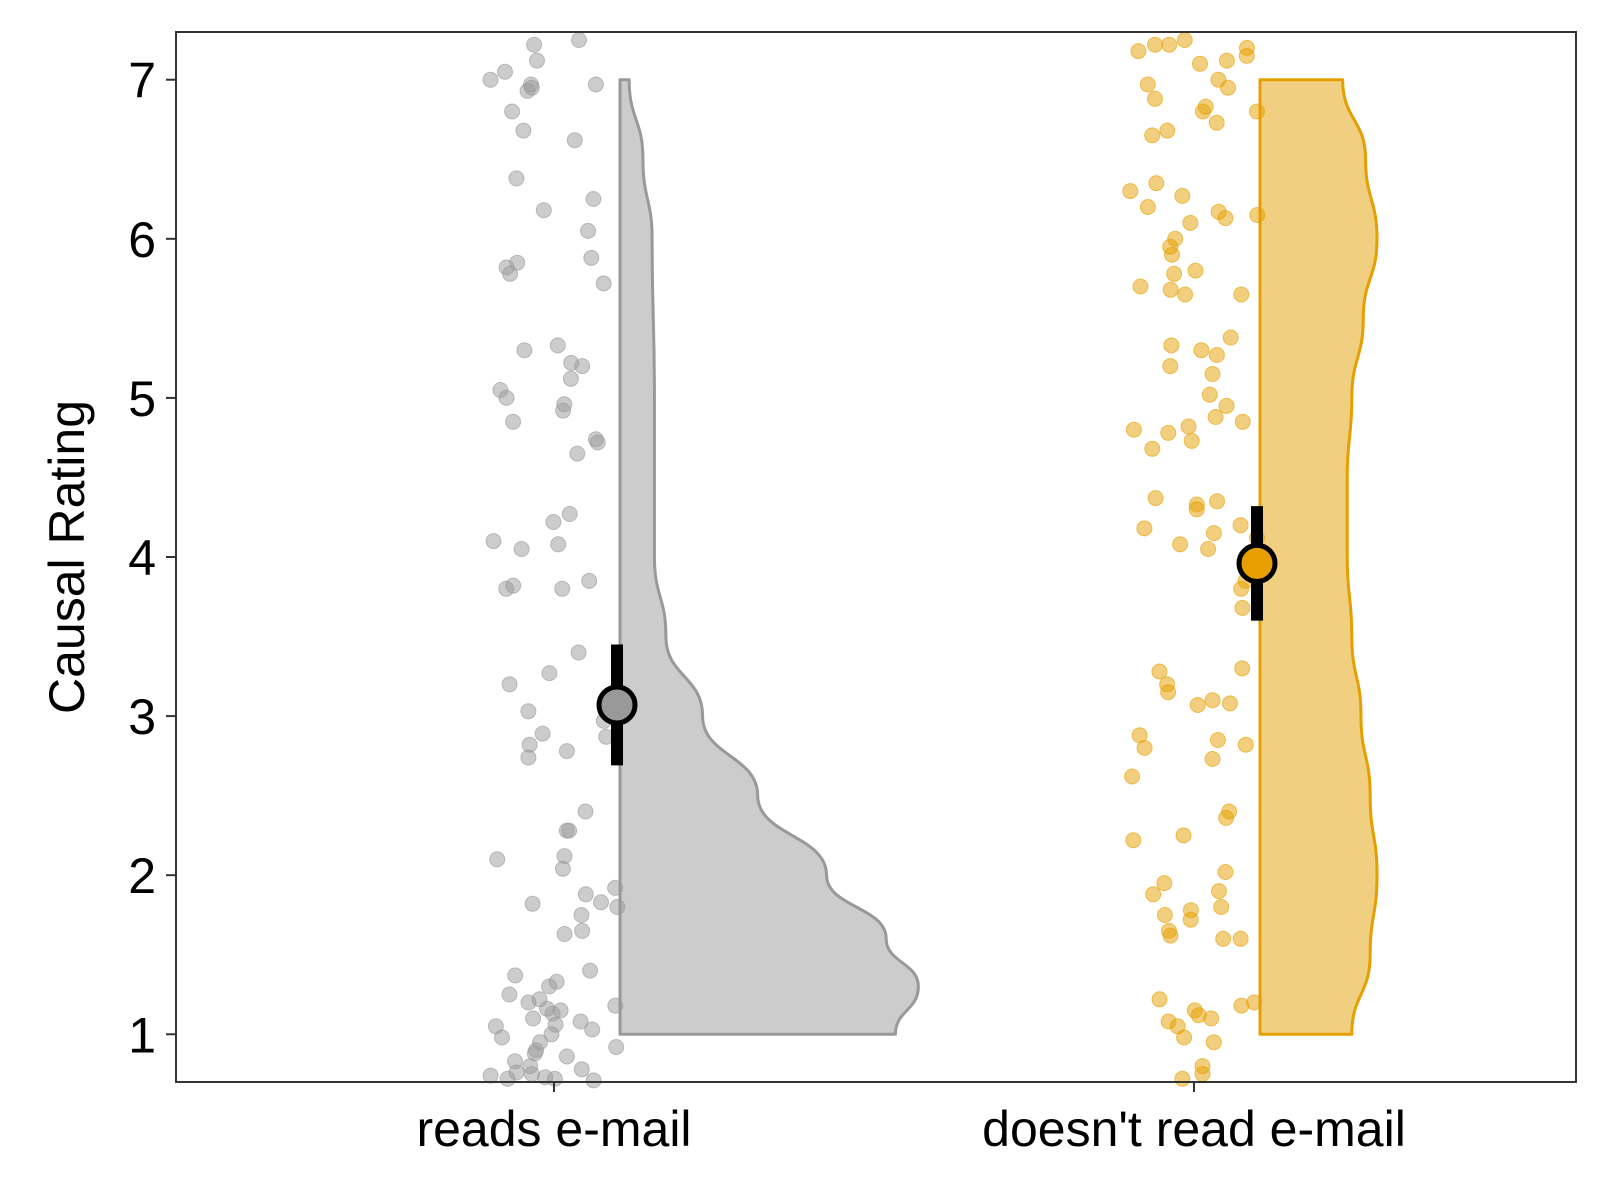 This screenshot has height=1200, width=1600. What do you see at coordinates (142, 81) in the screenshot?
I see `y-tick-label: 7` at bounding box center [142, 81].